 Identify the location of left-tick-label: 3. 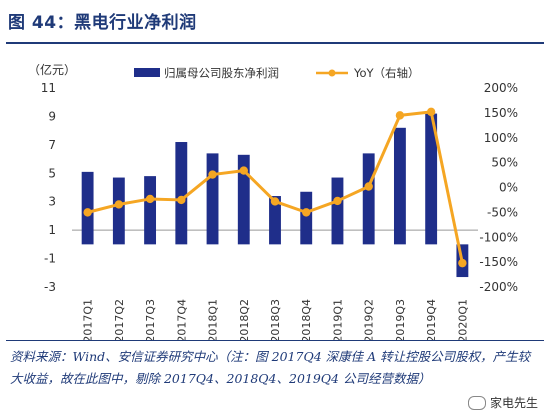
(52, 202).